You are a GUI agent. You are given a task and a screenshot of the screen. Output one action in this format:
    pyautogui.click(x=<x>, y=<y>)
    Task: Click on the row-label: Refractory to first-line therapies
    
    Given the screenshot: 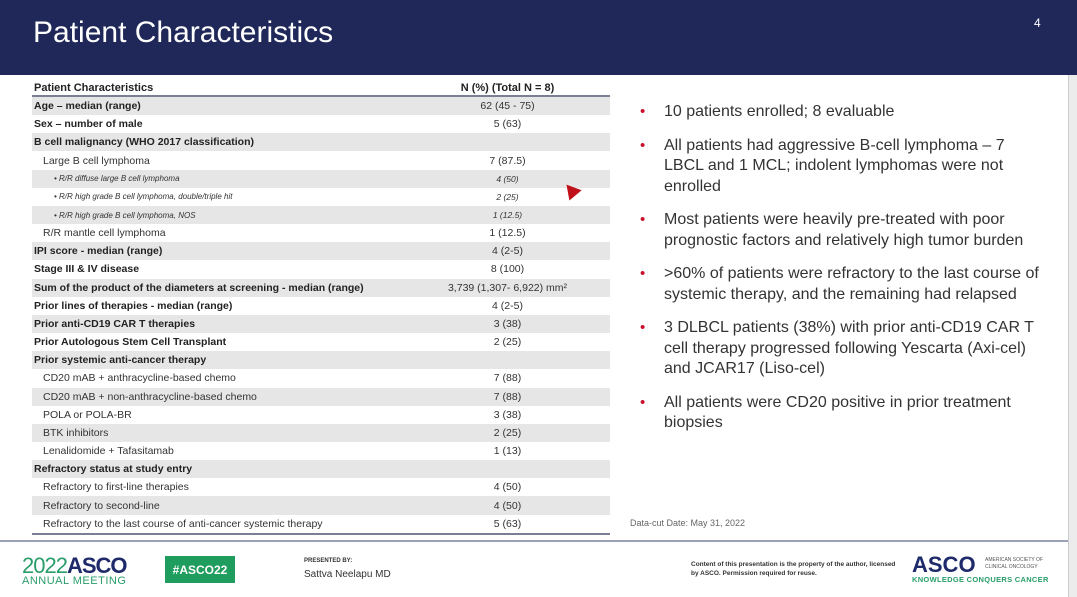 What is the action you would take?
    pyautogui.click(x=116, y=487)
    